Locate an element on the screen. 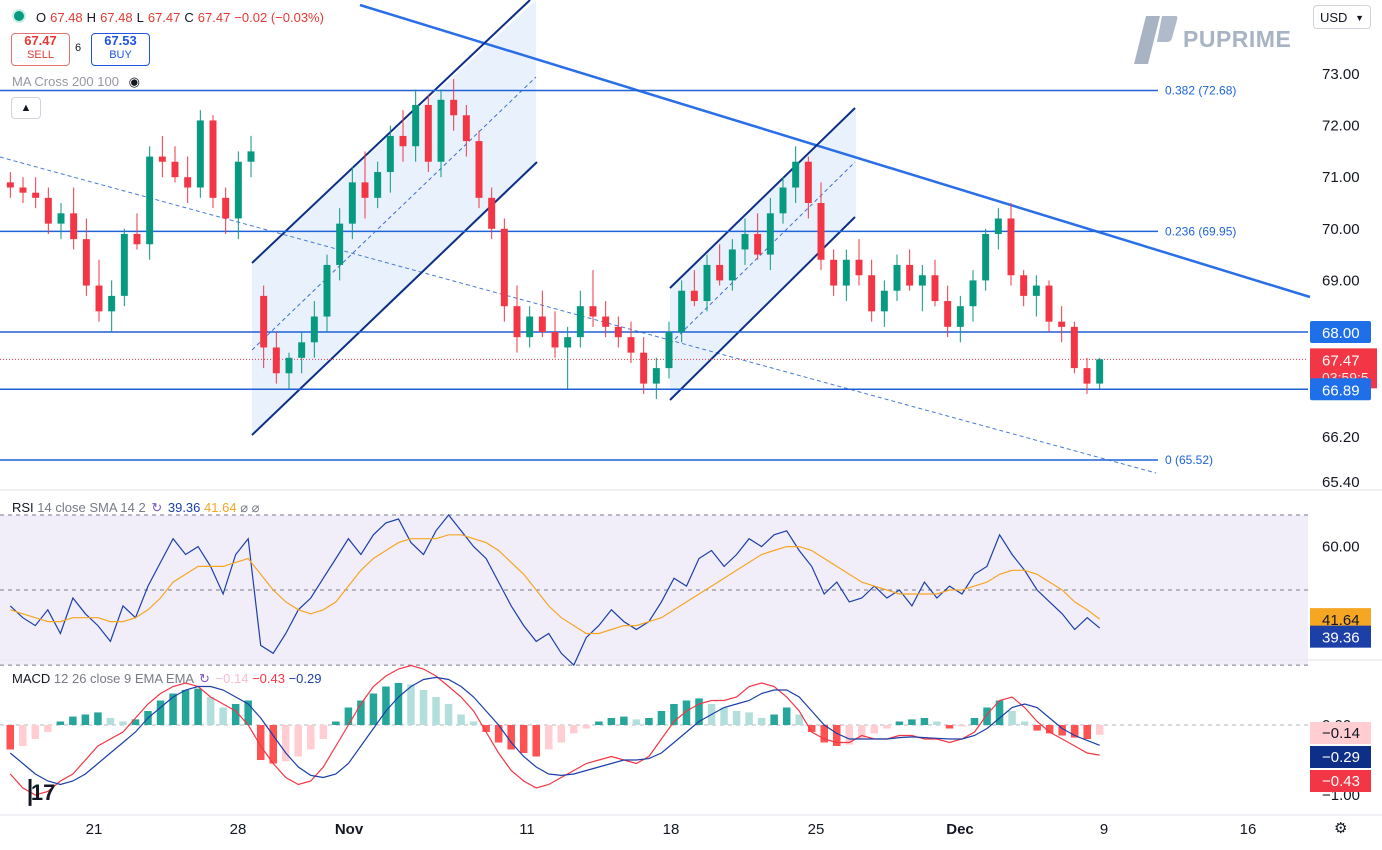 The width and height of the screenshot is (1382, 850). eye-hidden-icon: ◉ is located at coordinates (134, 81).